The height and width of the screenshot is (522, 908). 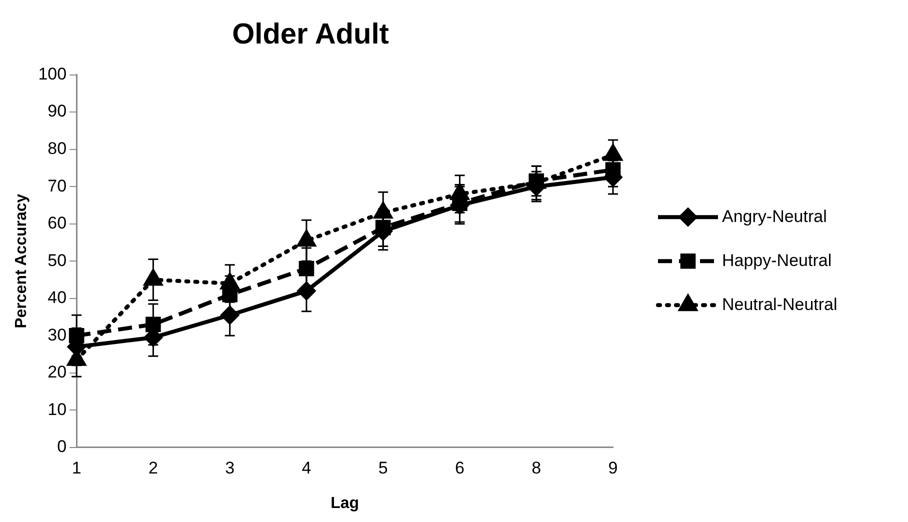 I want to click on x-axis-title: Lag, so click(x=345, y=503).